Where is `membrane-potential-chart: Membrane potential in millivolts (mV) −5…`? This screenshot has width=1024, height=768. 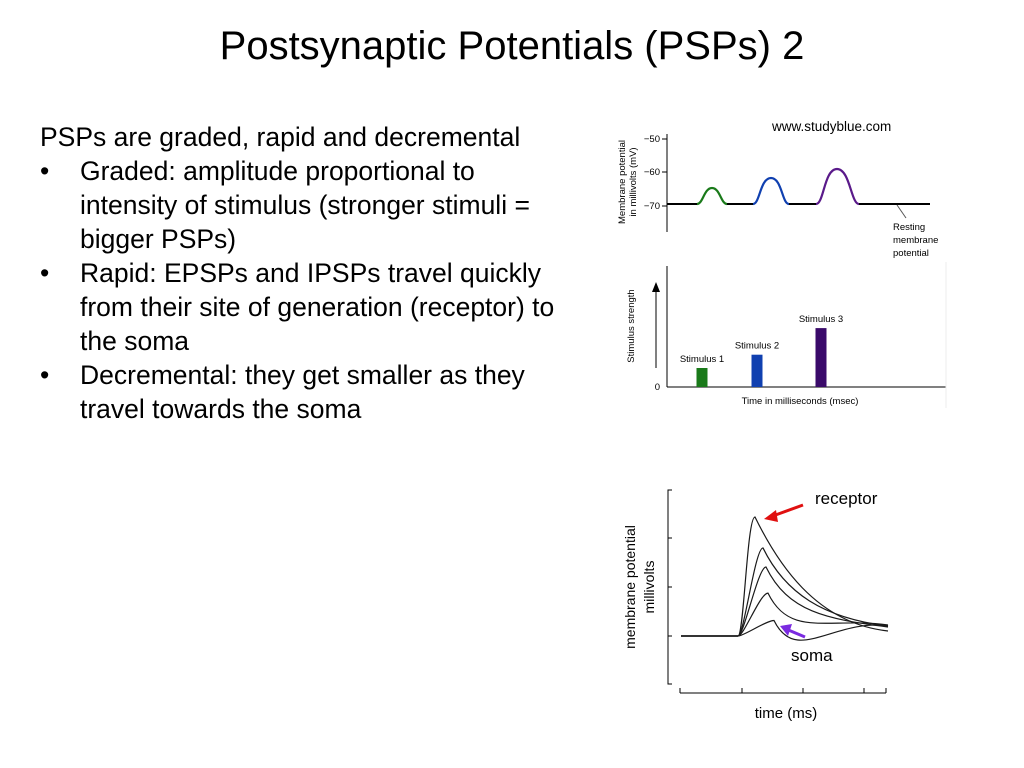 membrane-potential-chart: Membrane potential in millivolts (mV) −5… is located at coordinates (777, 196).